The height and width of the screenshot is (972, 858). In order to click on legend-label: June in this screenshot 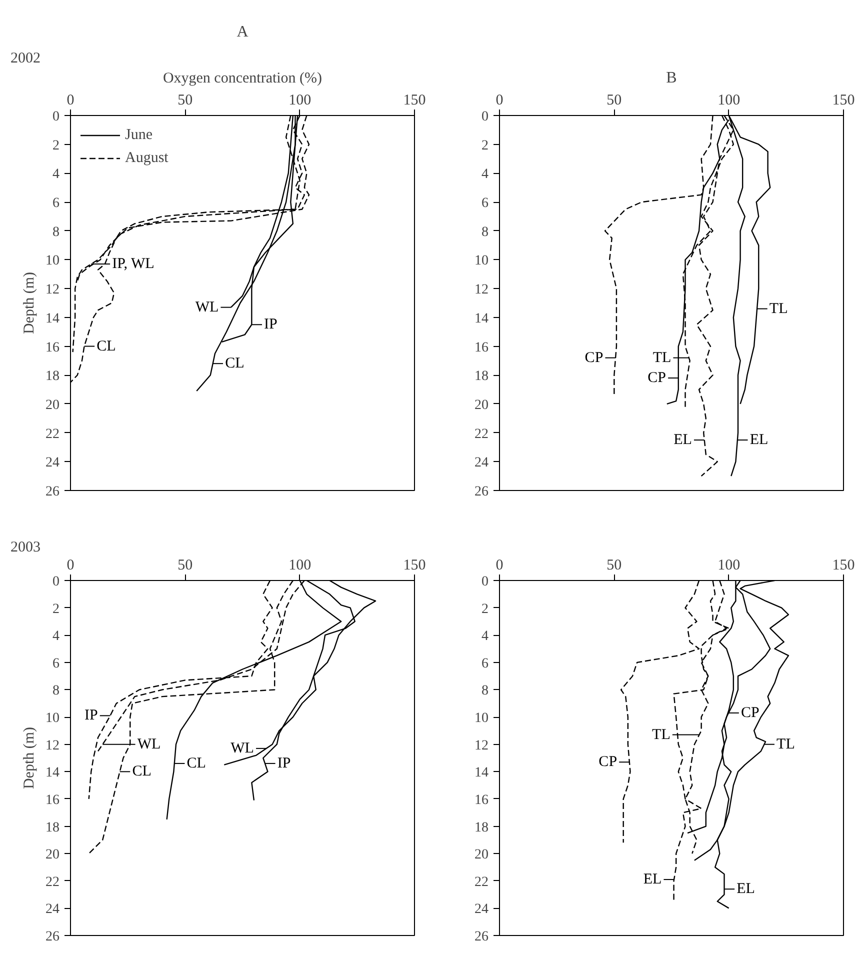, I will do `click(138, 135)`.